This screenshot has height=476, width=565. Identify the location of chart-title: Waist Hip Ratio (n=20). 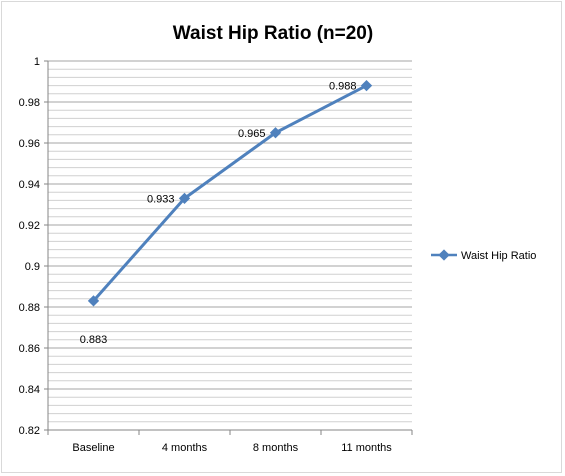
(273, 33).